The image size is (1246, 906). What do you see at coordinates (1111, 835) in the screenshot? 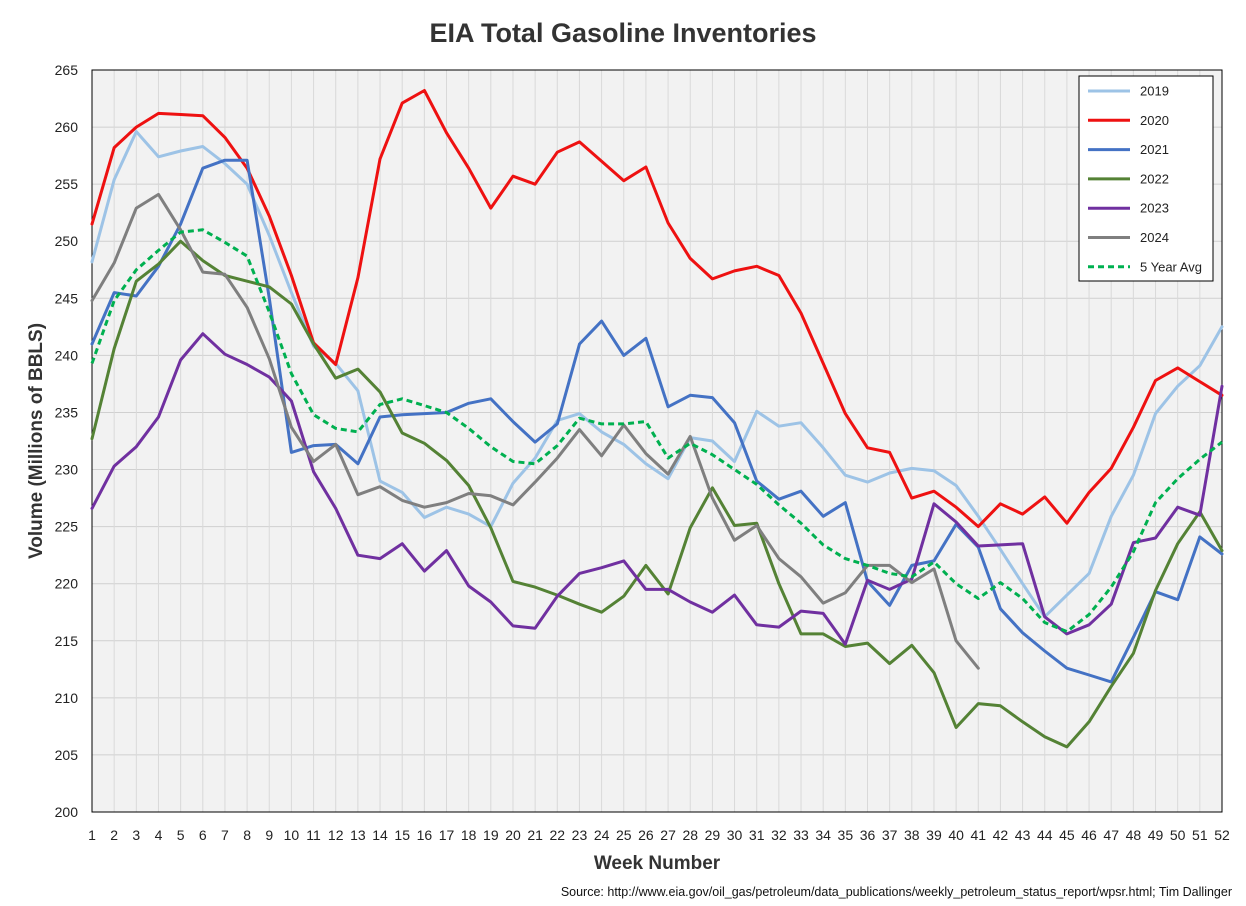
I see `x-tick-label: 47` at bounding box center [1111, 835].